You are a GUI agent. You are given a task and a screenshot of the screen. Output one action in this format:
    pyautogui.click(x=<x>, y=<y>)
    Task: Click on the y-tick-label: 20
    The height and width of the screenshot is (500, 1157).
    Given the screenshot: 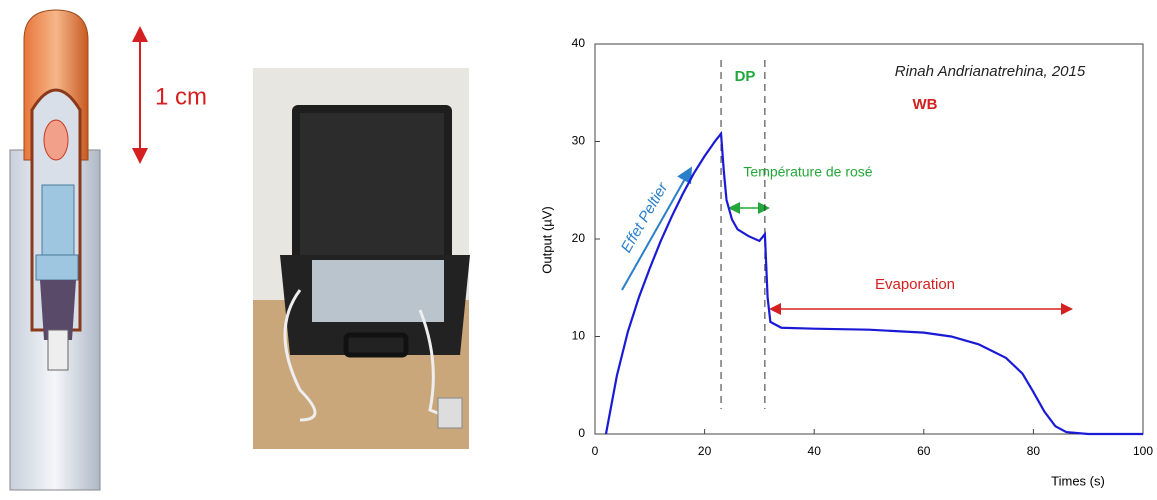 What is the action you would take?
    pyautogui.click(x=579, y=238)
    